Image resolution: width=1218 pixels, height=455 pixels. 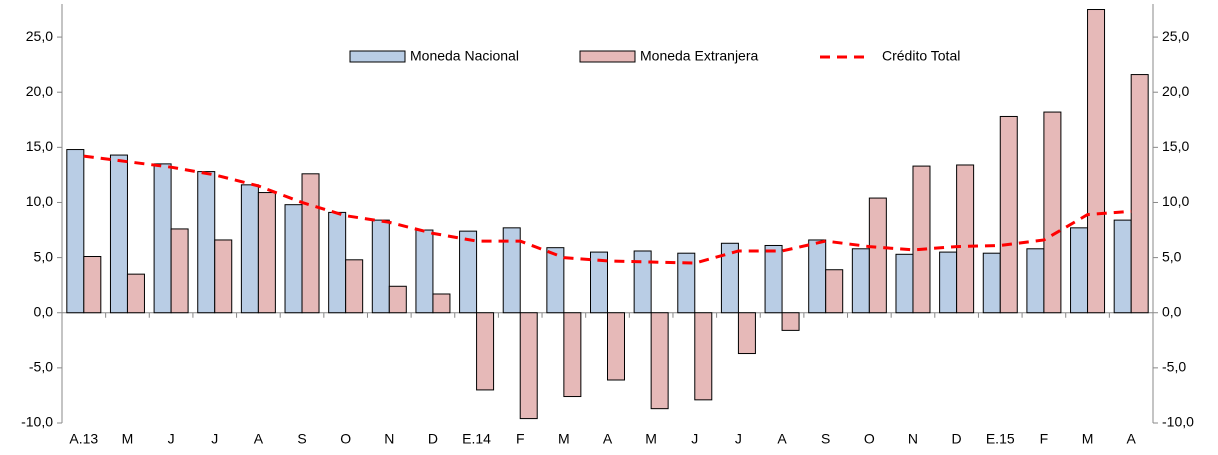 I want to click on y2-tick-label: -10,0, so click(x=1178, y=422).